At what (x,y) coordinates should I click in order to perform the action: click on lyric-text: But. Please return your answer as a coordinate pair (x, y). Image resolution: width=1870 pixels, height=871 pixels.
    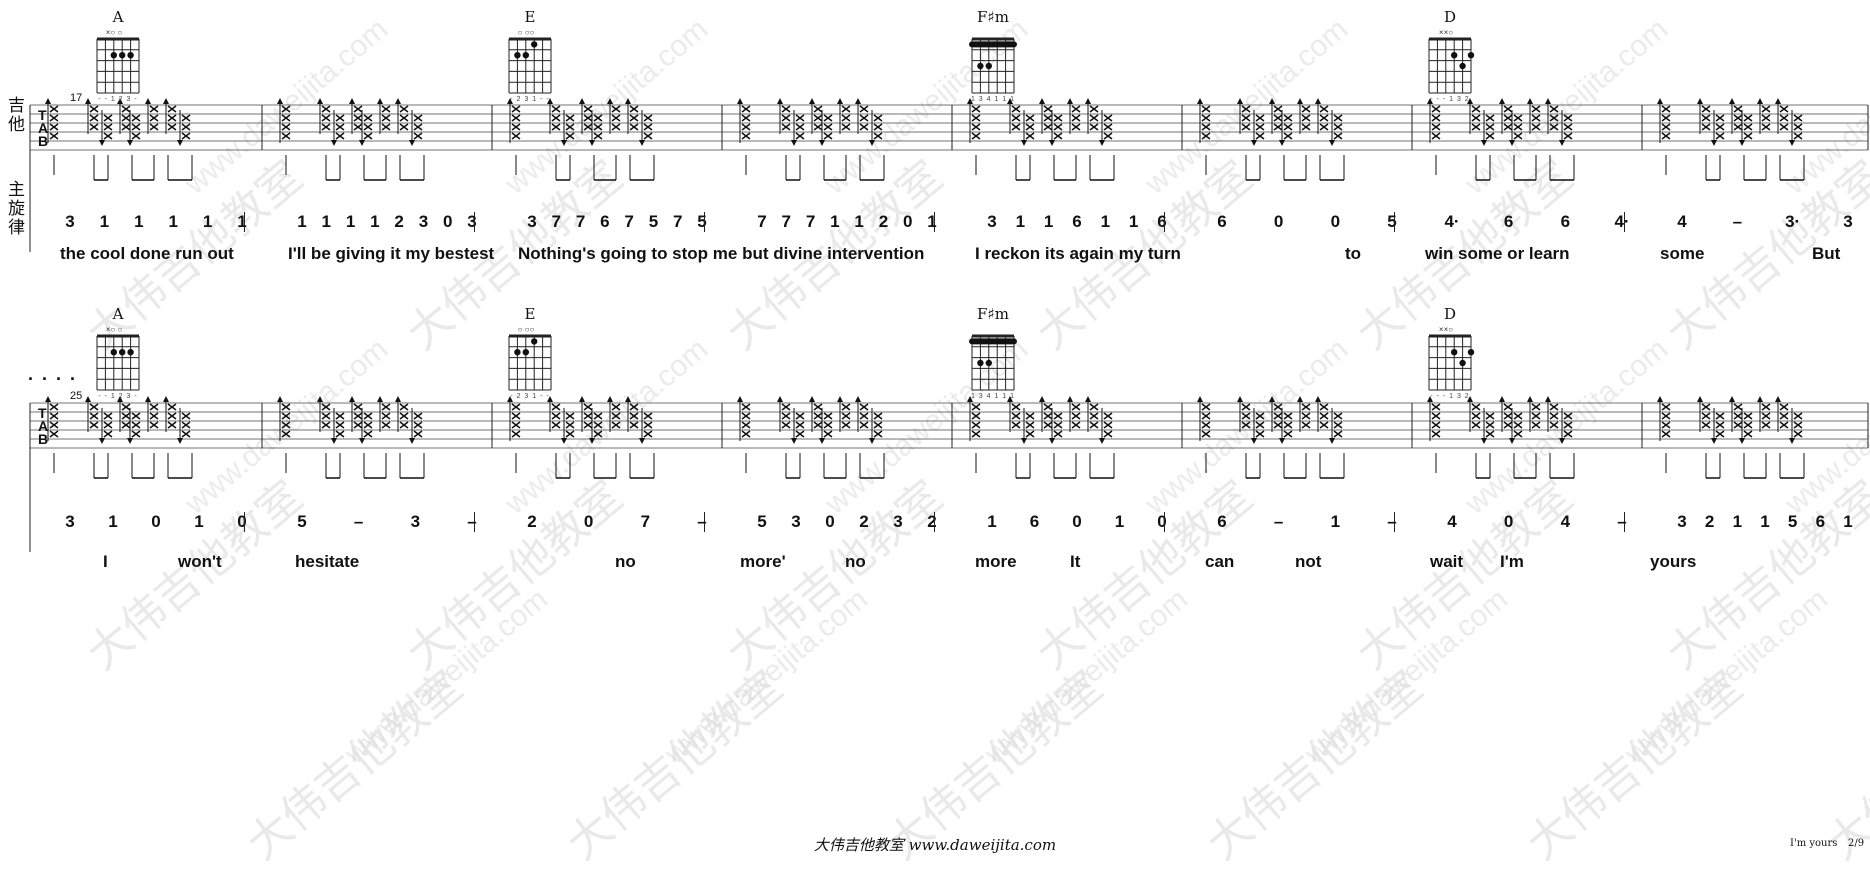
    Looking at the image, I should click on (1826, 253).